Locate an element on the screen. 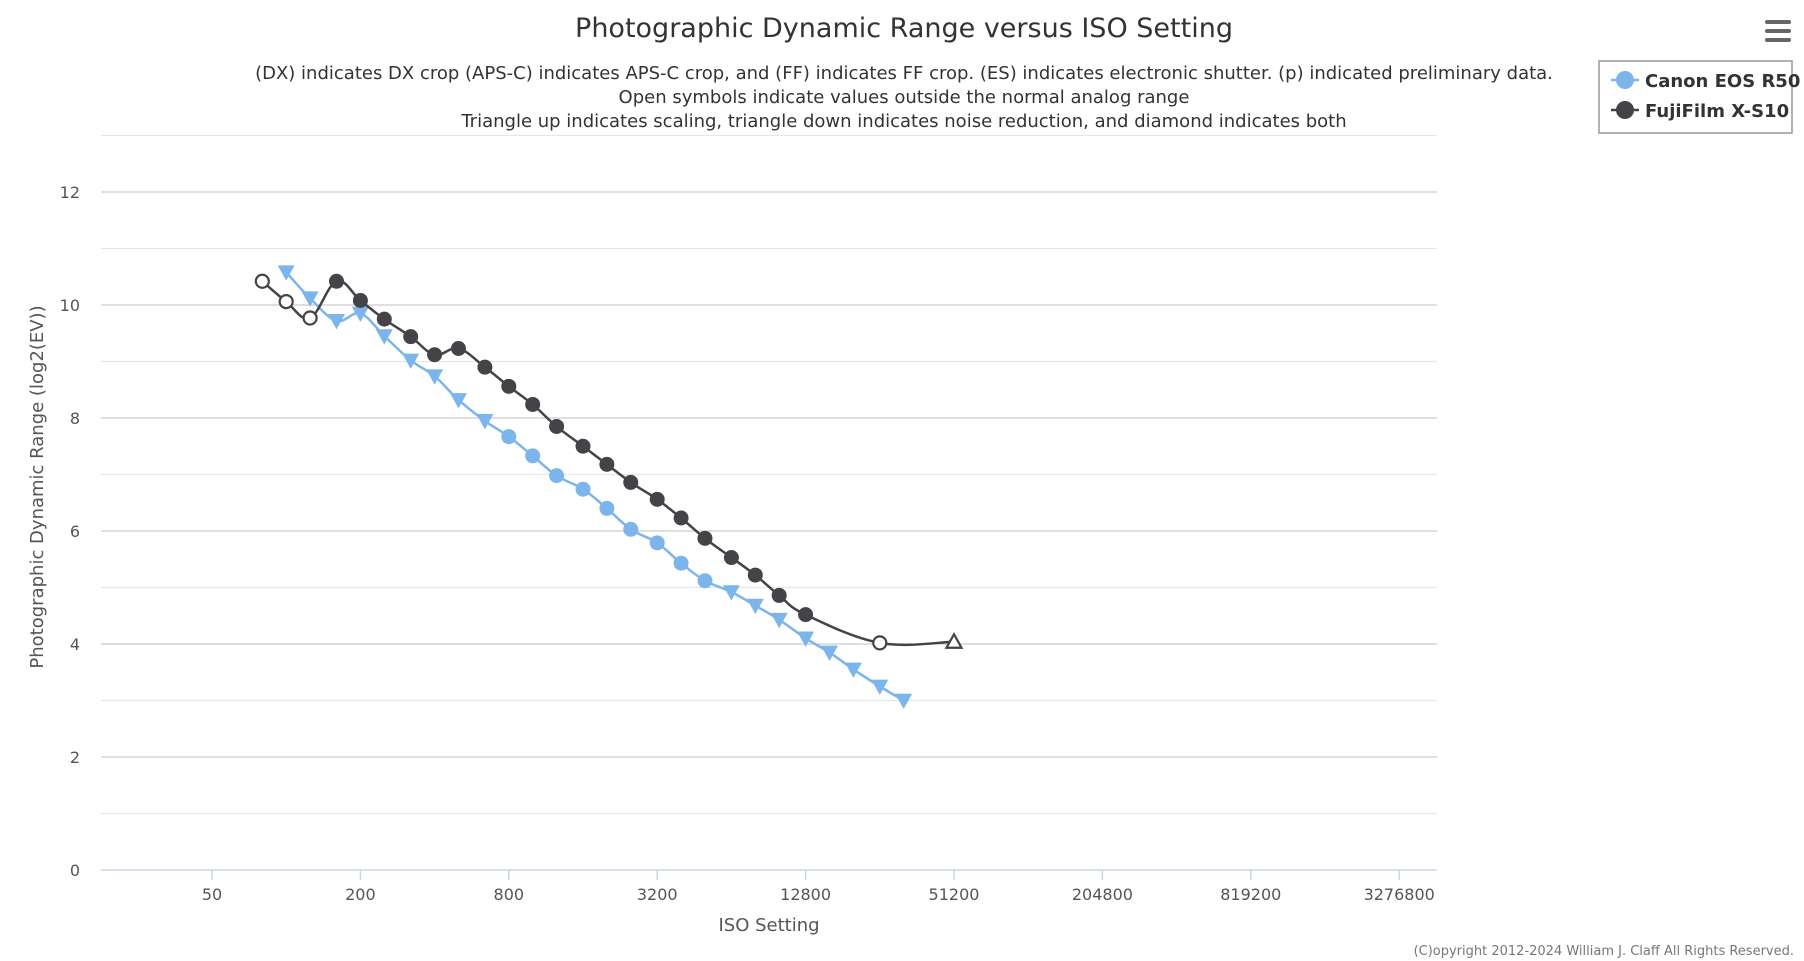  y-tick-label: 10 is located at coordinates (70, 305).